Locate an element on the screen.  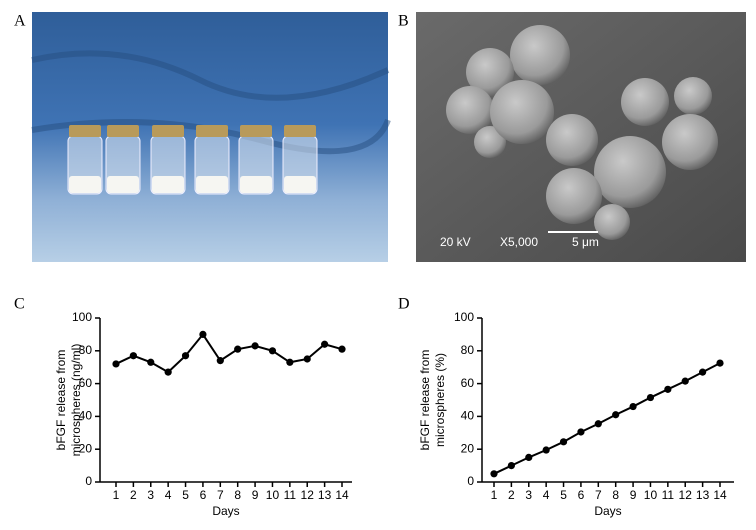
data-line is located at coordinates (229, 353).